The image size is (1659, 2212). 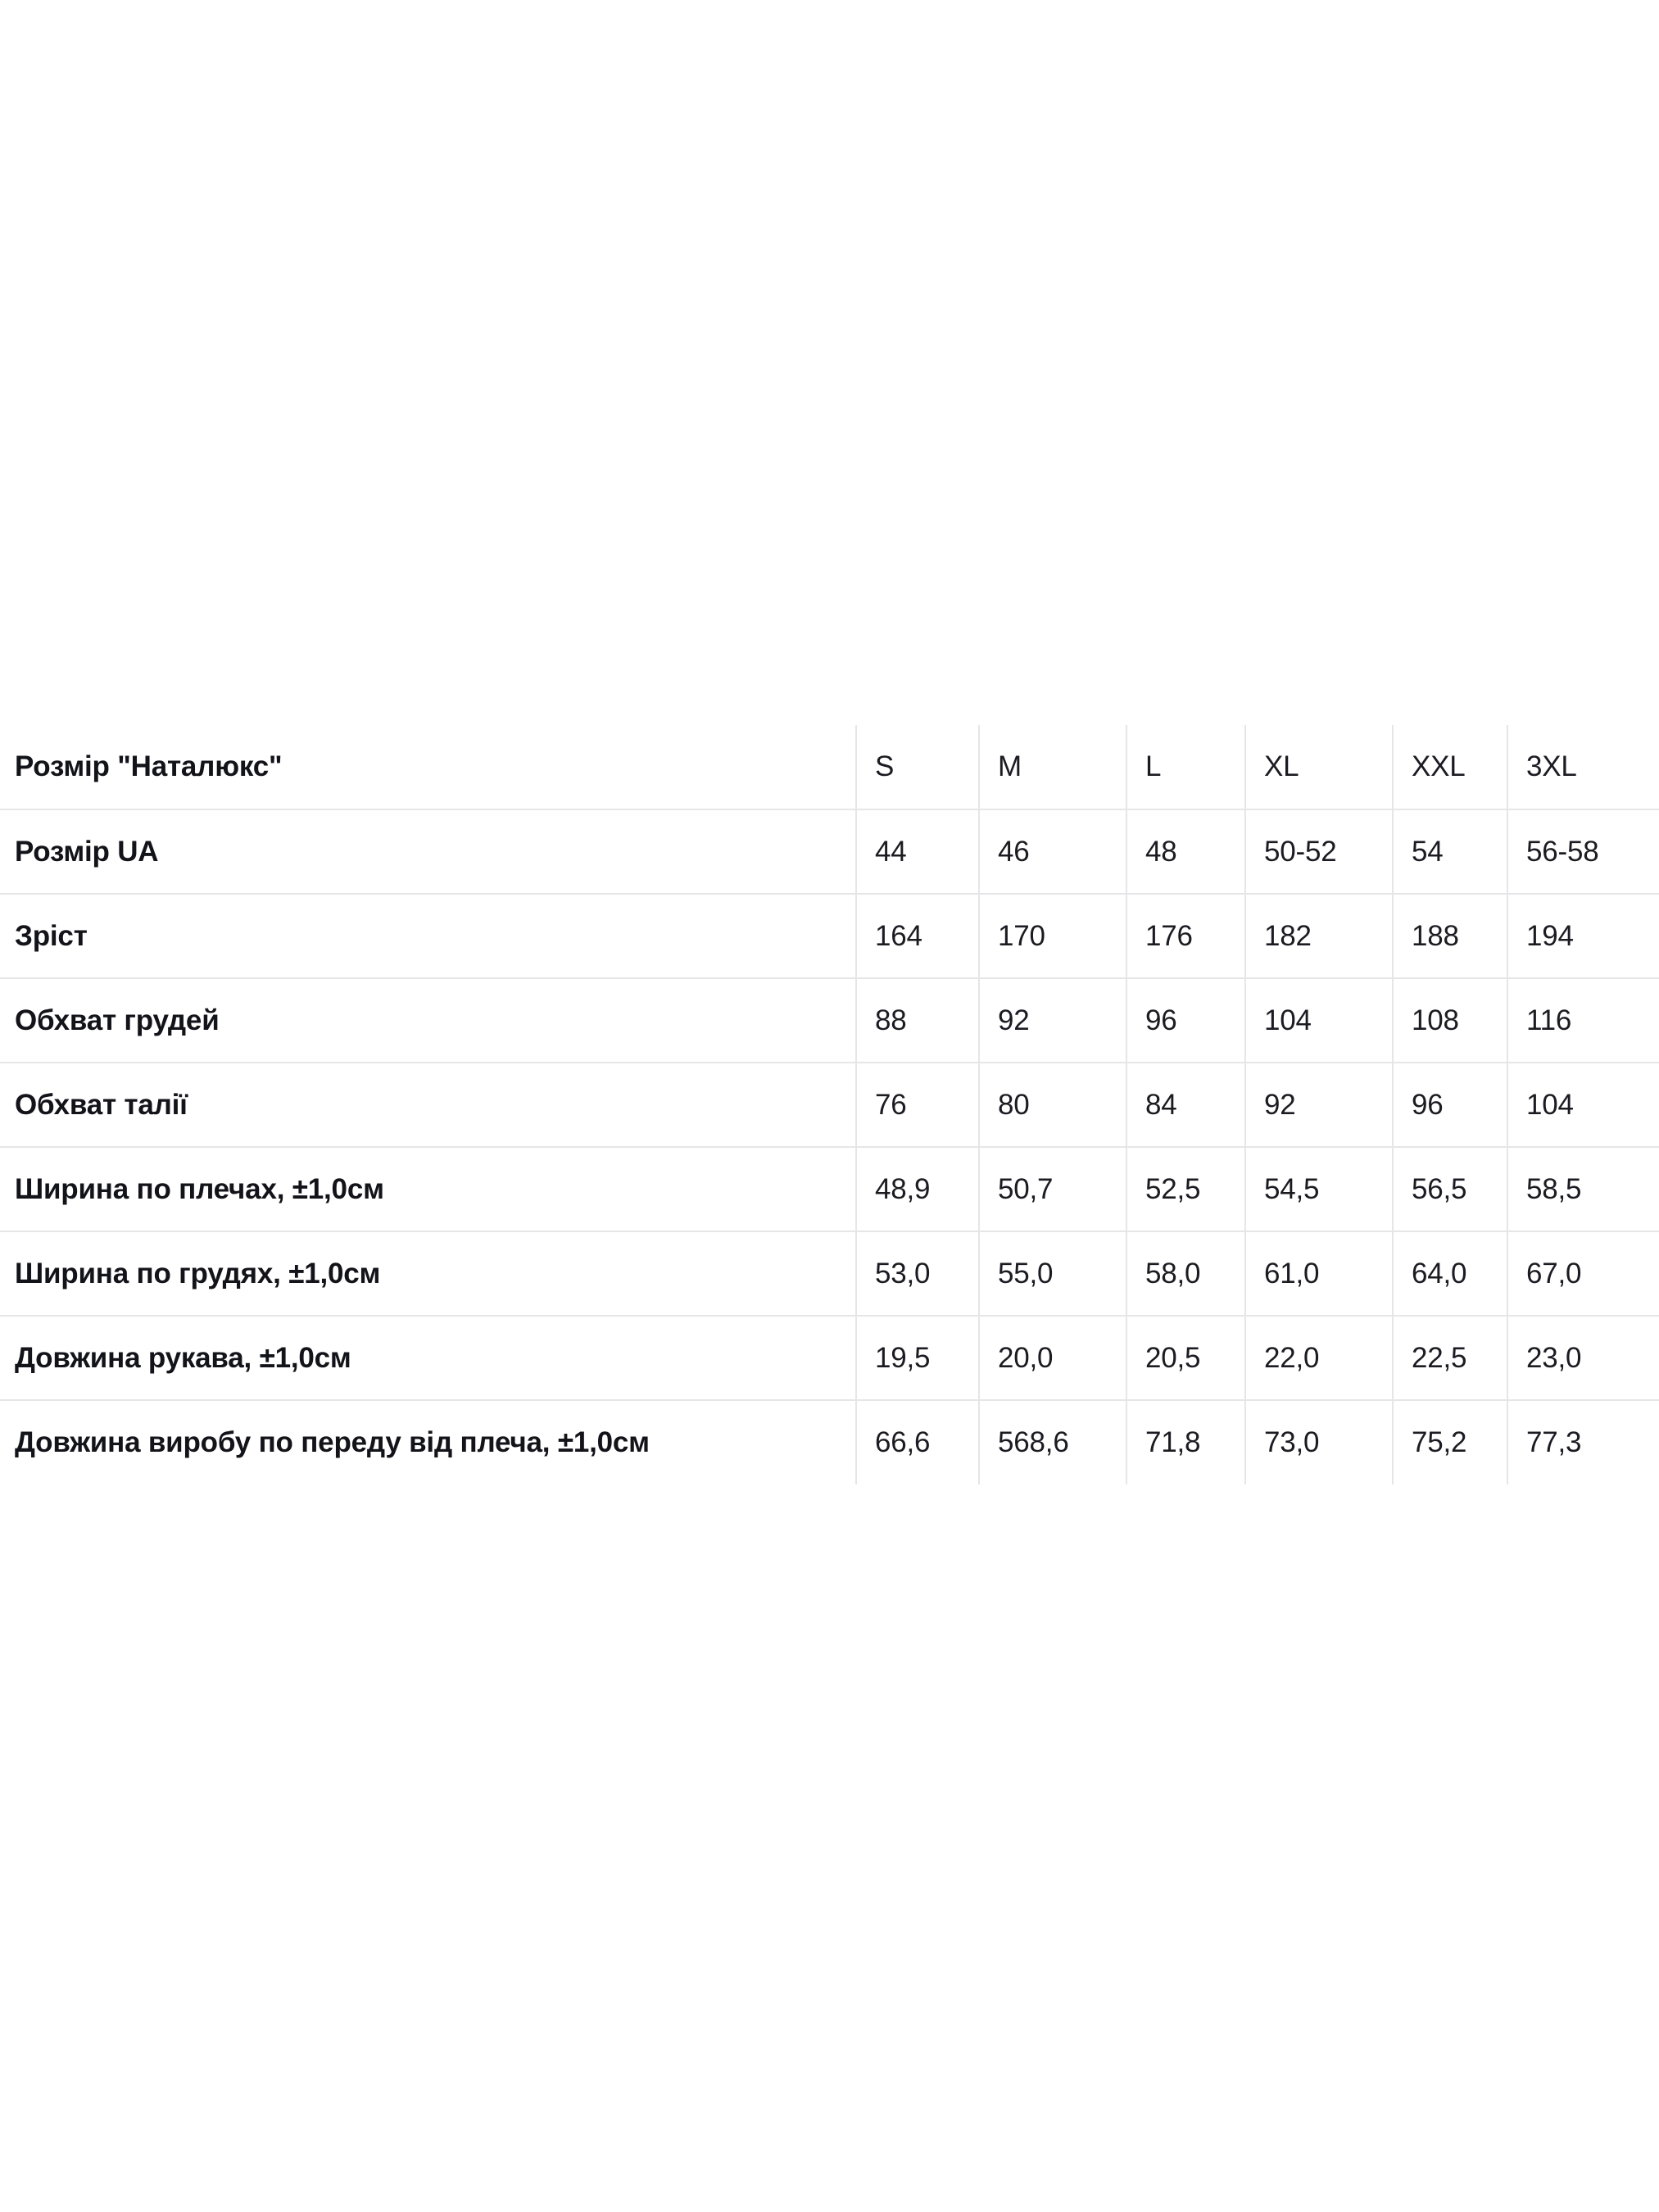 I want to click on table-row-chest-girth: Обхват грудей 88 92 96 104 108 116, so click(x=829, y=1020).